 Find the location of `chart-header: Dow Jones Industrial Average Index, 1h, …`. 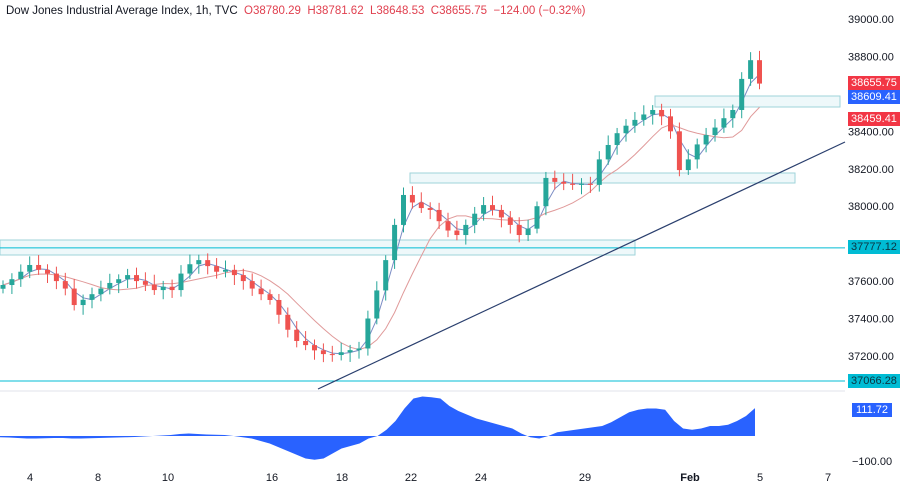

chart-header: Dow Jones Industrial Average Index, 1h, … is located at coordinates (296, 11).